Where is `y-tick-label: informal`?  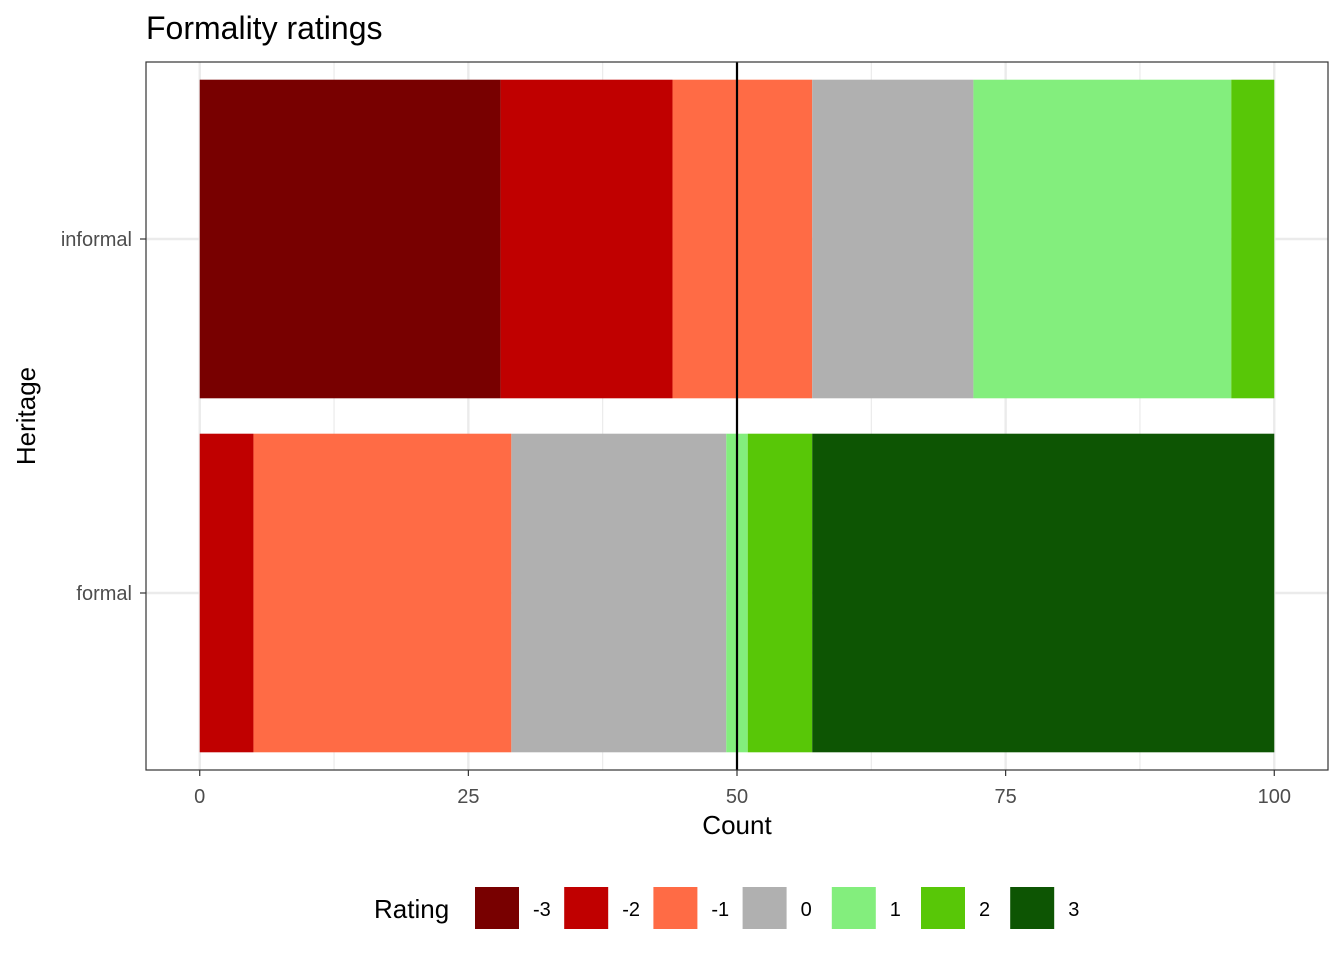
y-tick-label: informal is located at coordinates (96, 240).